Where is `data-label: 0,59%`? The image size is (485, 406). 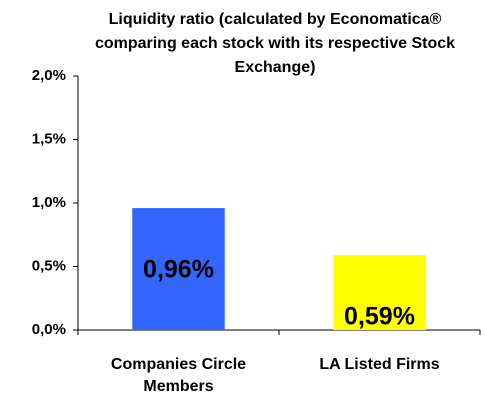
data-label: 0,59% is located at coordinates (379, 317).